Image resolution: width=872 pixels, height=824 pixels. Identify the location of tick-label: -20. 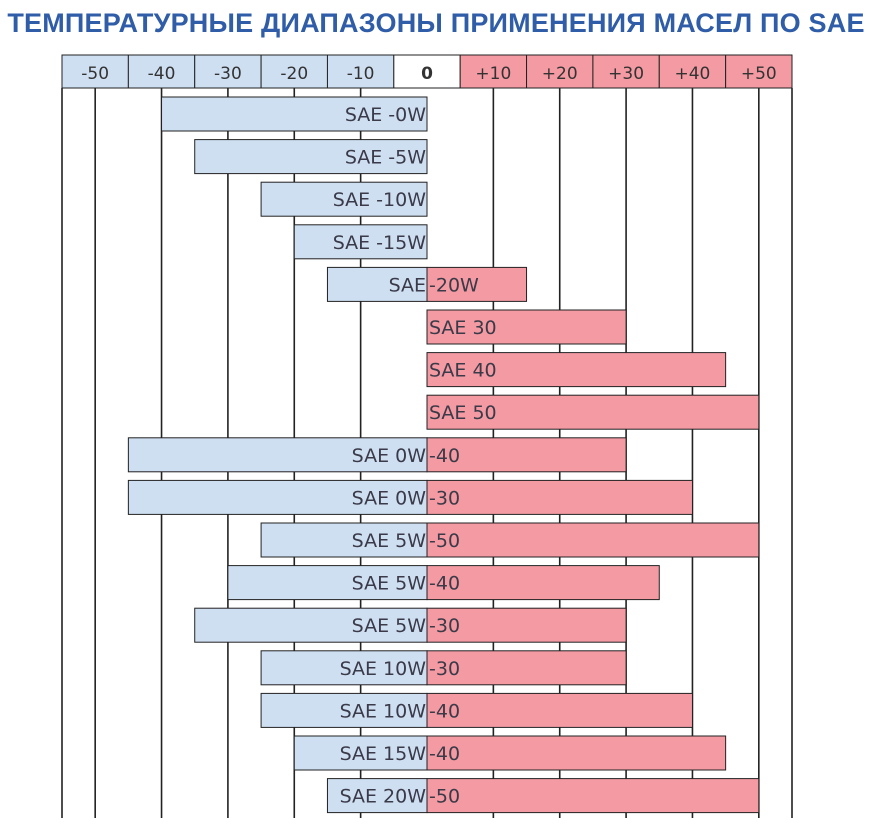
(294, 74).